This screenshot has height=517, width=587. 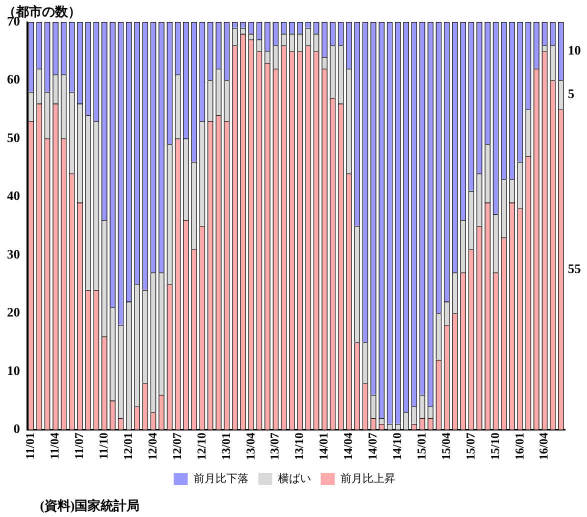 What do you see at coordinates (13, 254) in the screenshot?
I see `y-tick-label: 30` at bounding box center [13, 254].